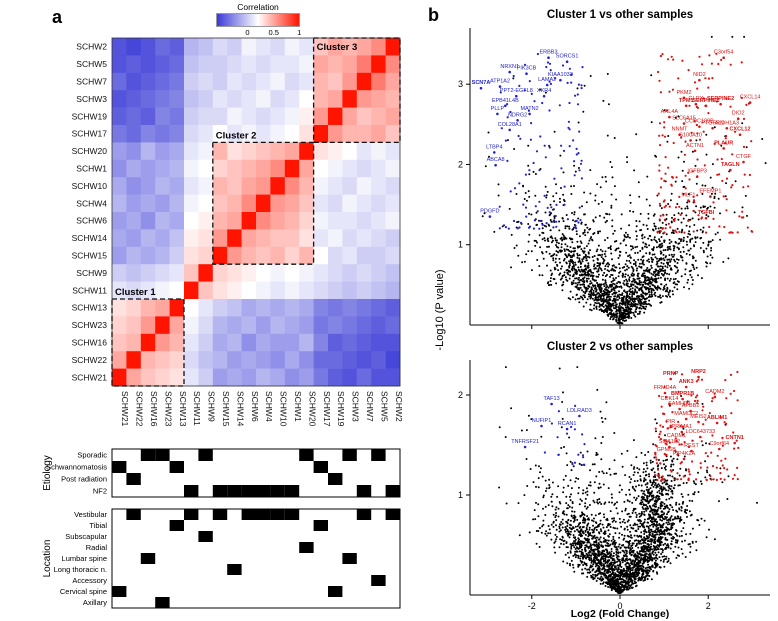  Describe the element at coordinates (720, 99) in the screenshot. I see `gene-label-up: SERPINE2` at that location.